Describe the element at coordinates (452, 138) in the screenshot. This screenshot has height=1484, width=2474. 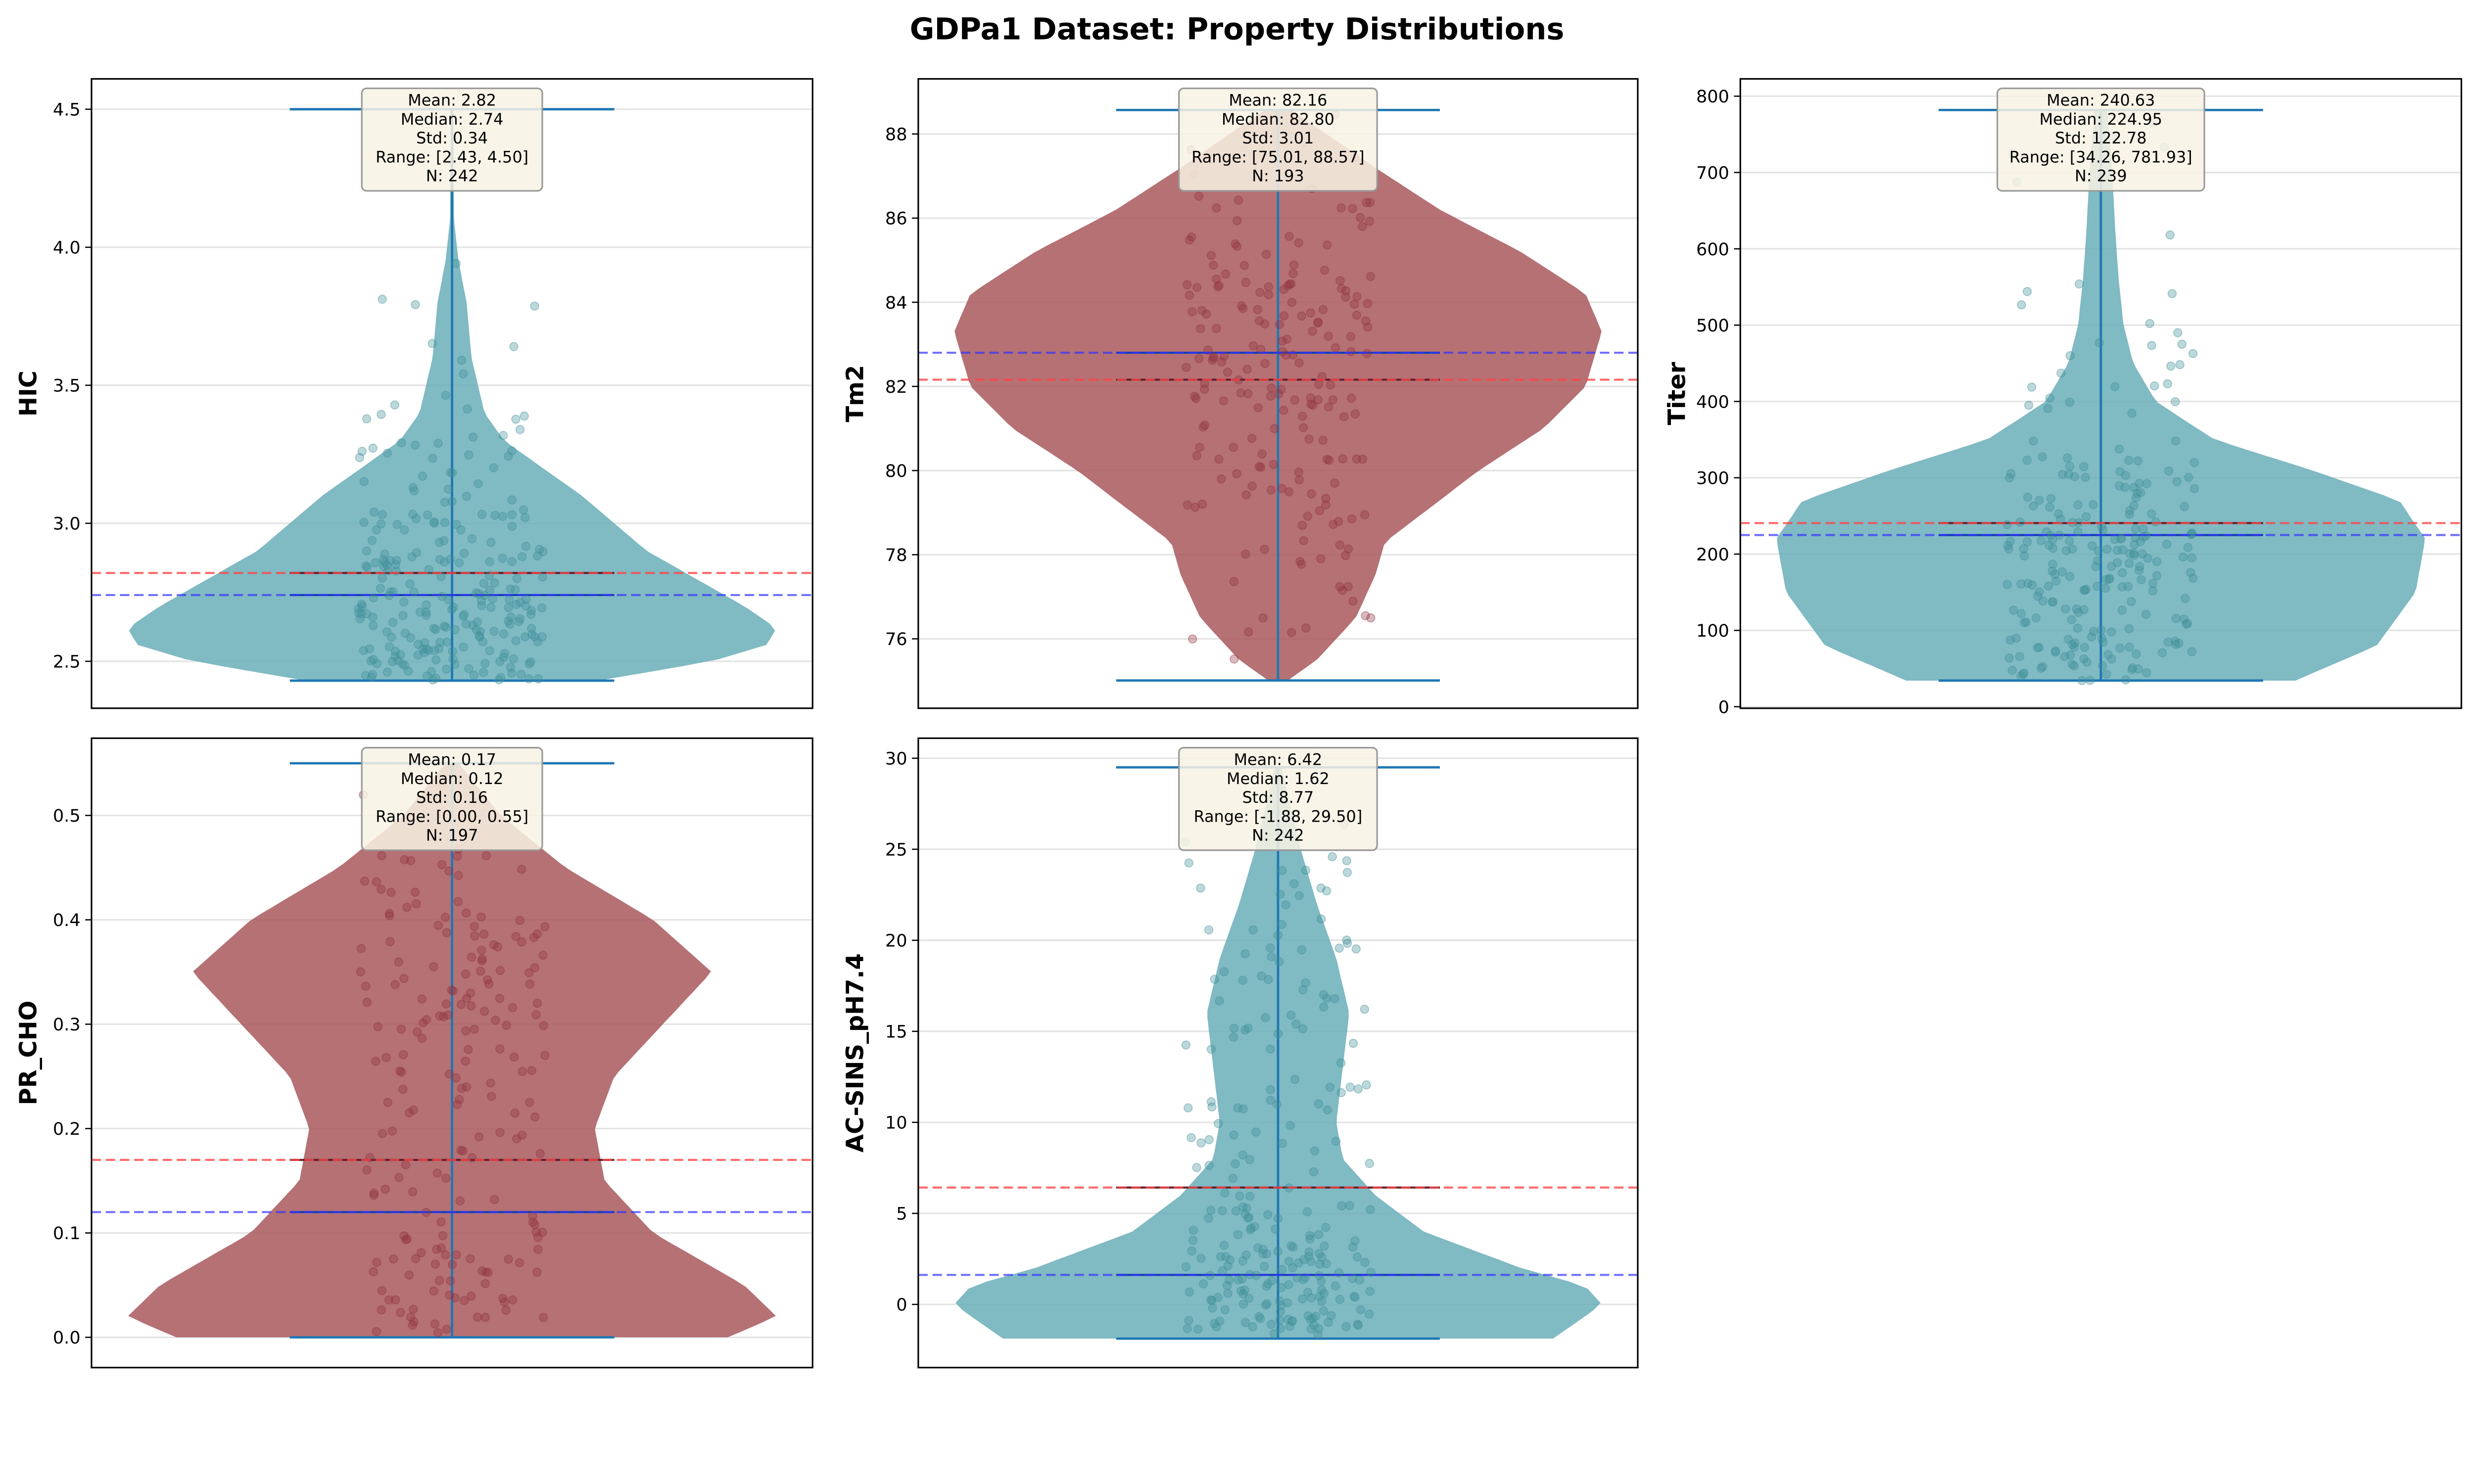
I see `stats-line: Std: 0.34` at that location.